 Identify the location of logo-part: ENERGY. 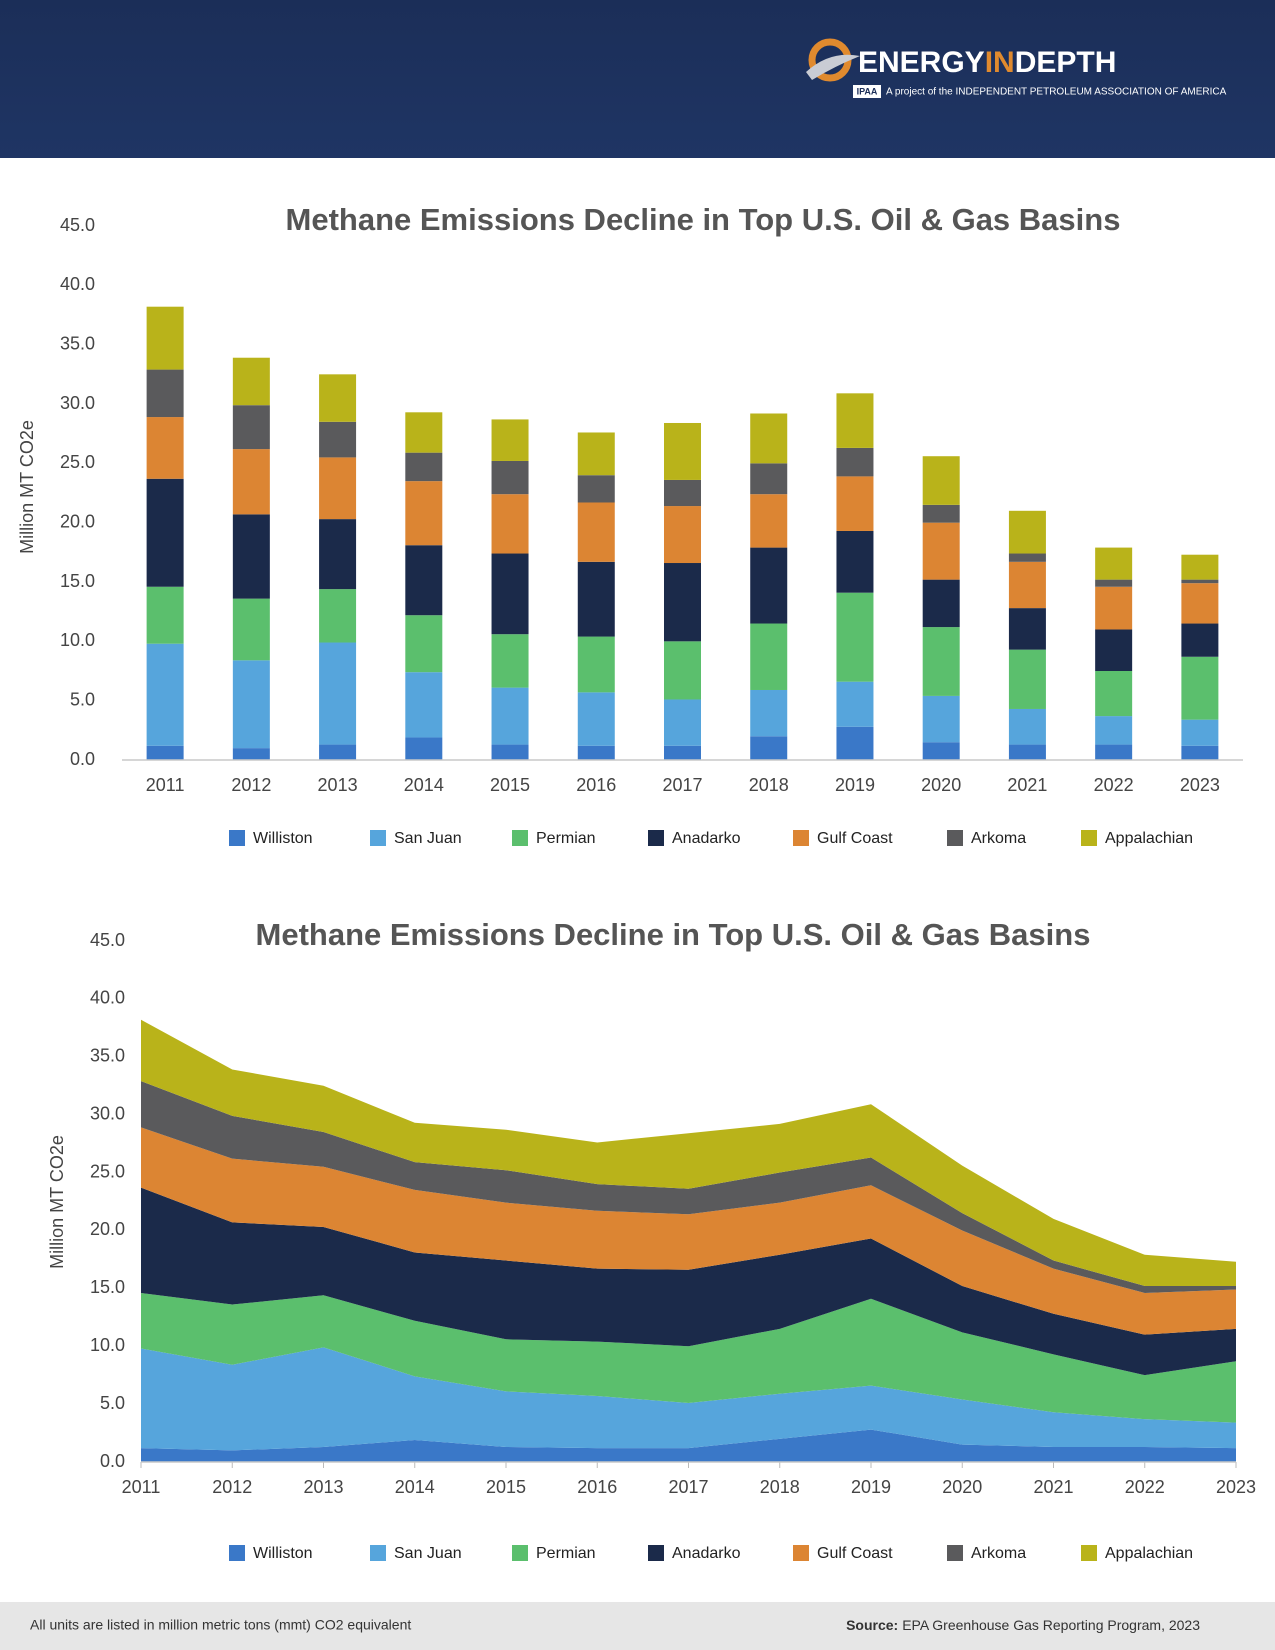
(921, 62).